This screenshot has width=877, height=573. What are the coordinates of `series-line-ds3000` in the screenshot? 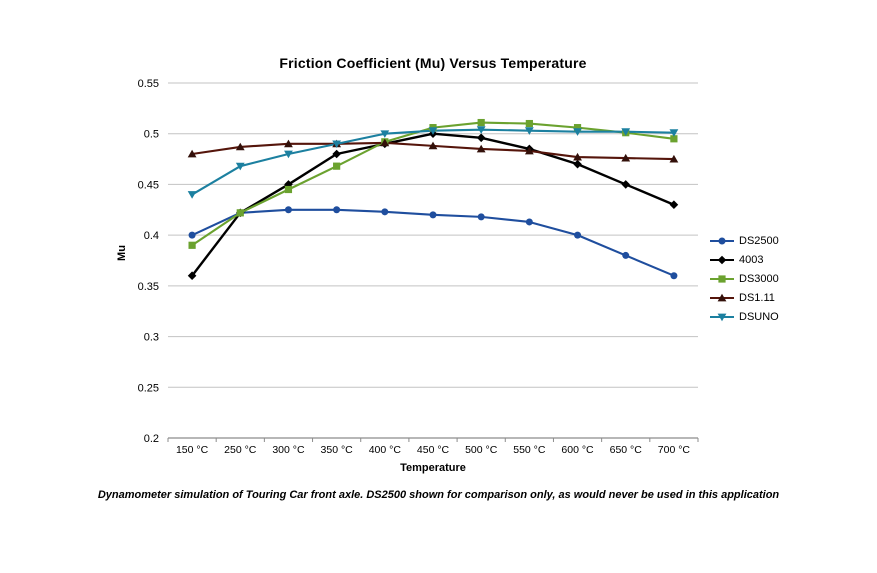 It's located at (433, 184).